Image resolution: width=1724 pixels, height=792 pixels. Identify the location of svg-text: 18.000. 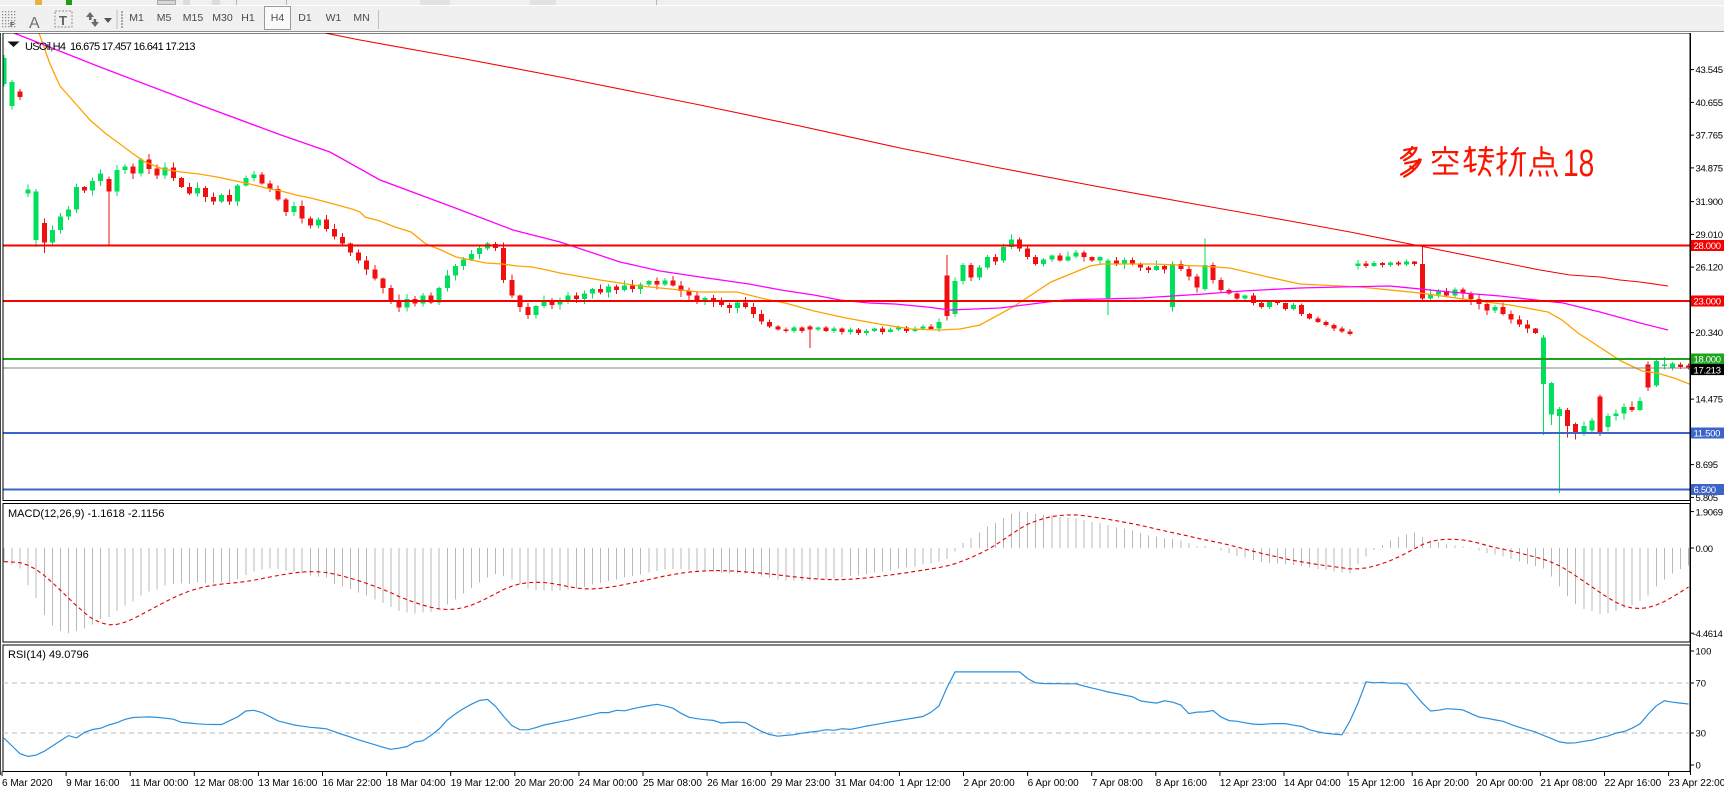
(1707, 360).